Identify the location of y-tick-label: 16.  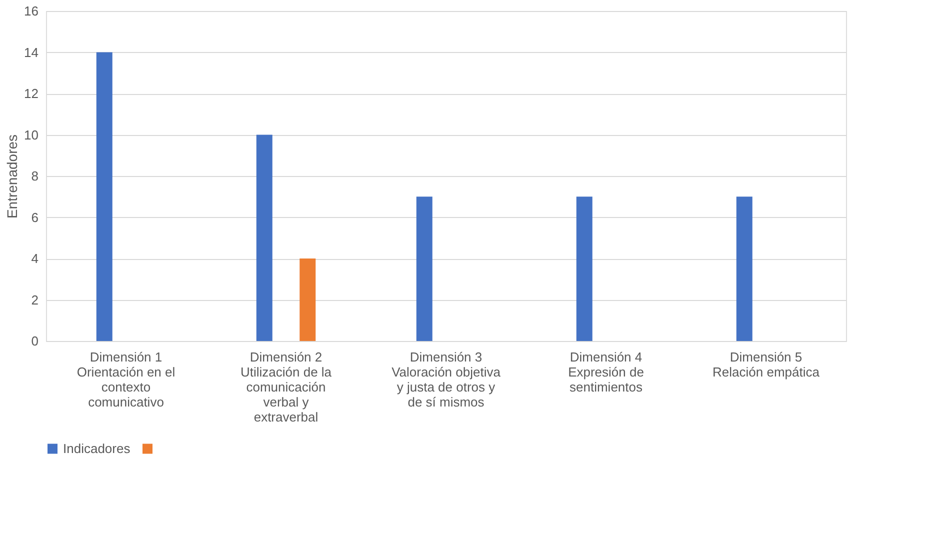
(31, 11).